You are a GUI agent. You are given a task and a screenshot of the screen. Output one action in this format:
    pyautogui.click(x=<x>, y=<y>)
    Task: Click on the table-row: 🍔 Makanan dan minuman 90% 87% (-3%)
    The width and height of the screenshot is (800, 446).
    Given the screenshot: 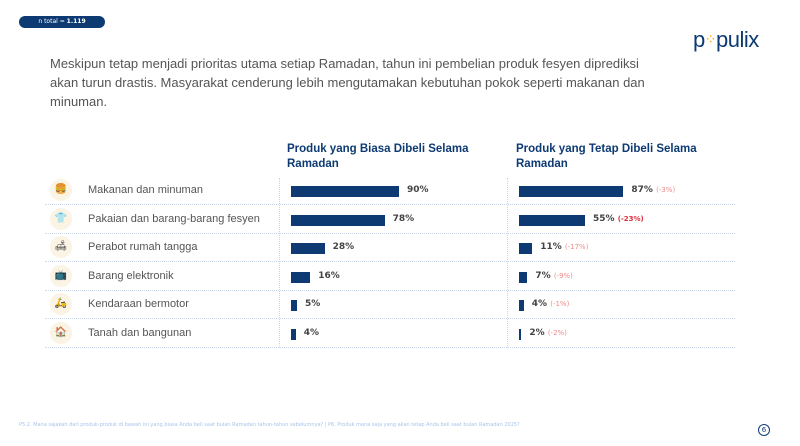 What is the action you would take?
    pyautogui.click(x=390, y=191)
    